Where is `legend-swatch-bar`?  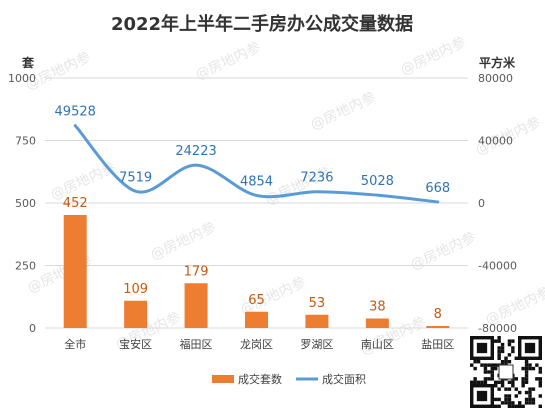
legend-swatch-bar is located at coordinates (223, 379).